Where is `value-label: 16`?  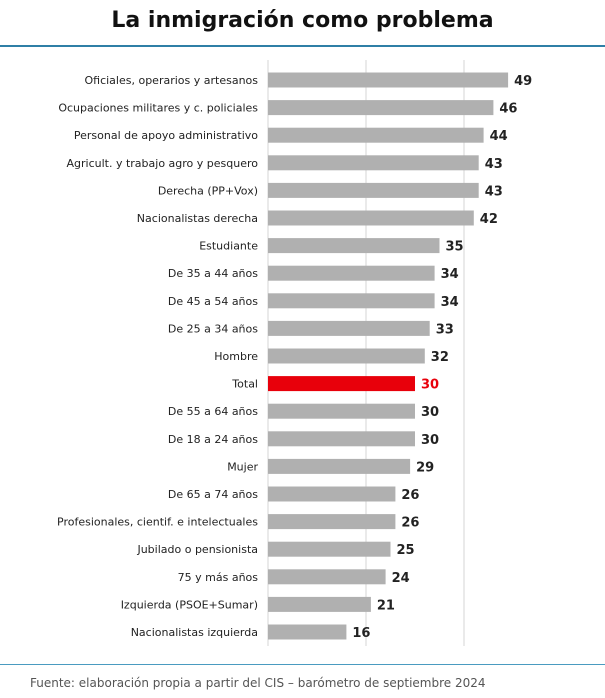 value-label: 16 is located at coordinates (361, 633).